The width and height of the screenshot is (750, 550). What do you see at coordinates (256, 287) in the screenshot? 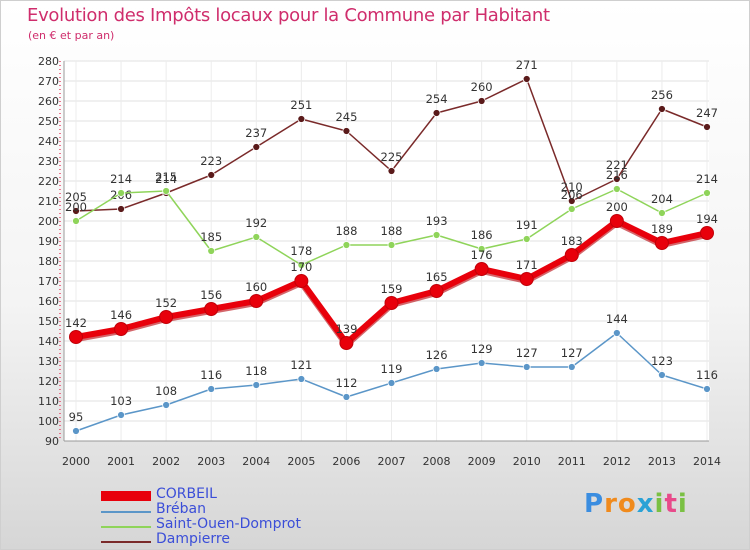
I see `data-label: 160` at bounding box center [256, 287].